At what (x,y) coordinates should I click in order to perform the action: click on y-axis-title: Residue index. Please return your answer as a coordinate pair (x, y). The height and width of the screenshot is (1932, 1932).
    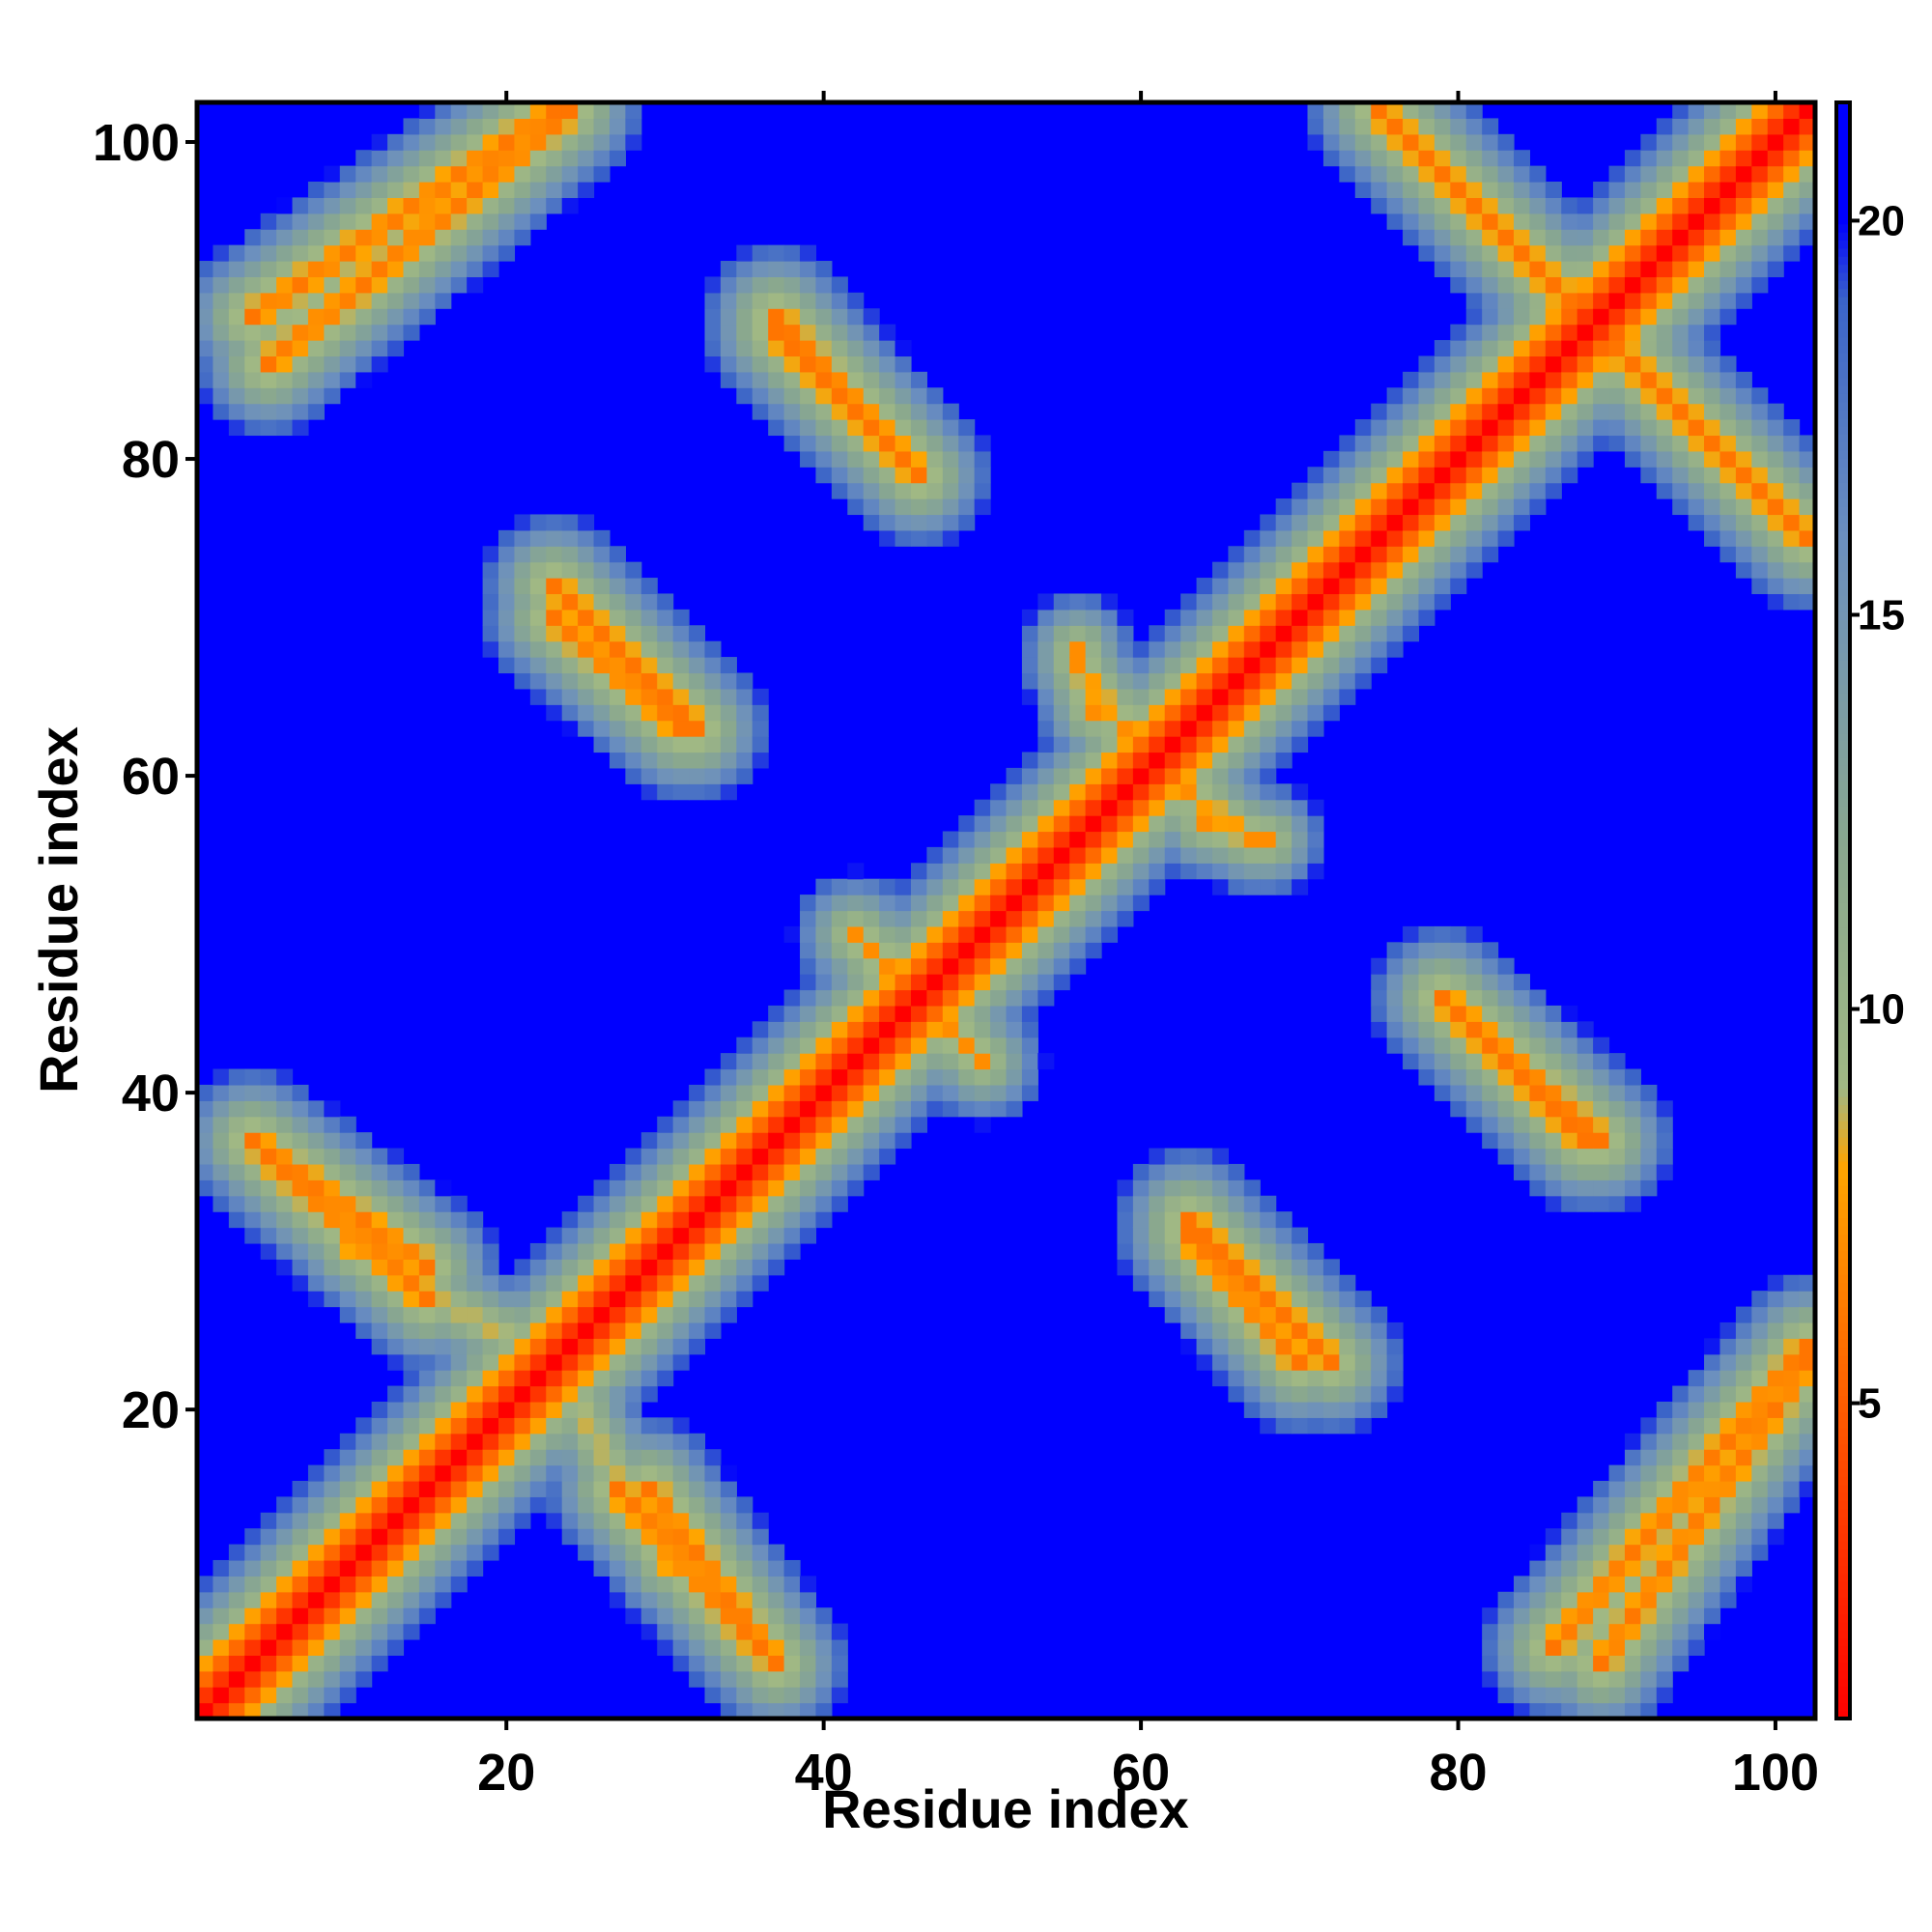
    Looking at the image, I should click on (58, 910).